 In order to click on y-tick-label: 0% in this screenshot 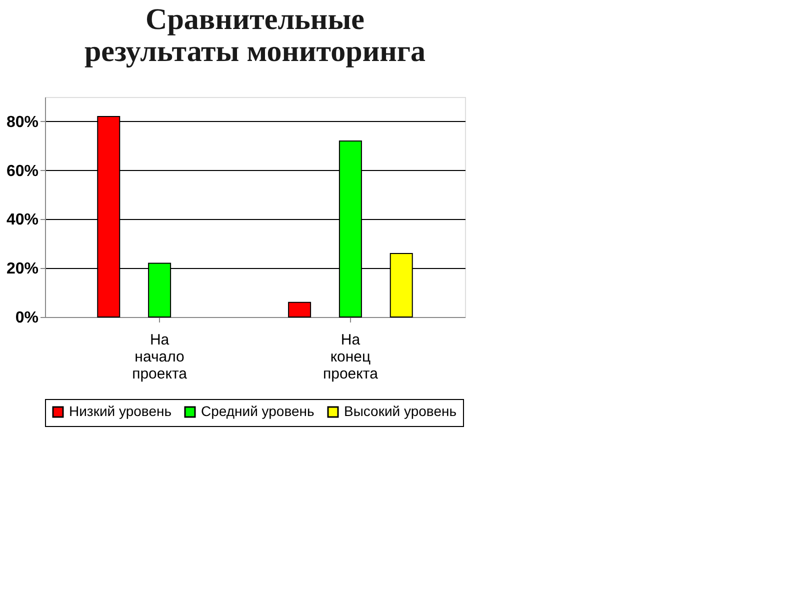, I will do `click(26, 318)`.